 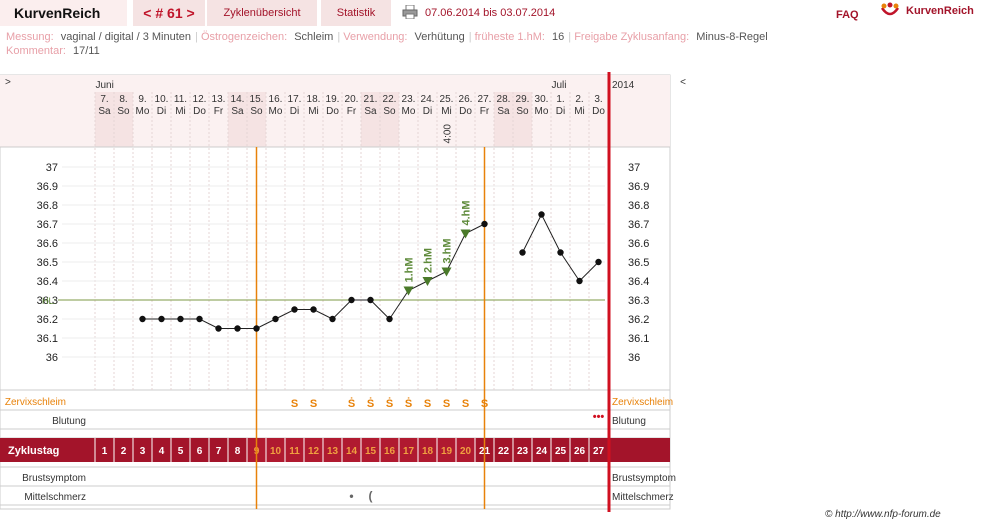 What do you see at coordinates (181, 451) in the screenshot?
I see `cycle-day-label: 5` at bounding box center [181, 451].